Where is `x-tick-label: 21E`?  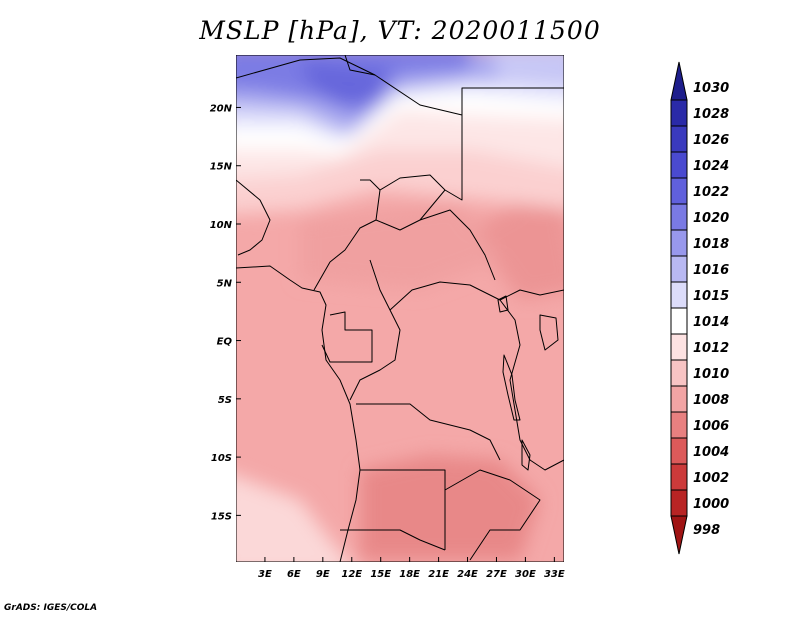
x-tick-label: 21E is located at coordinates (438, 574).